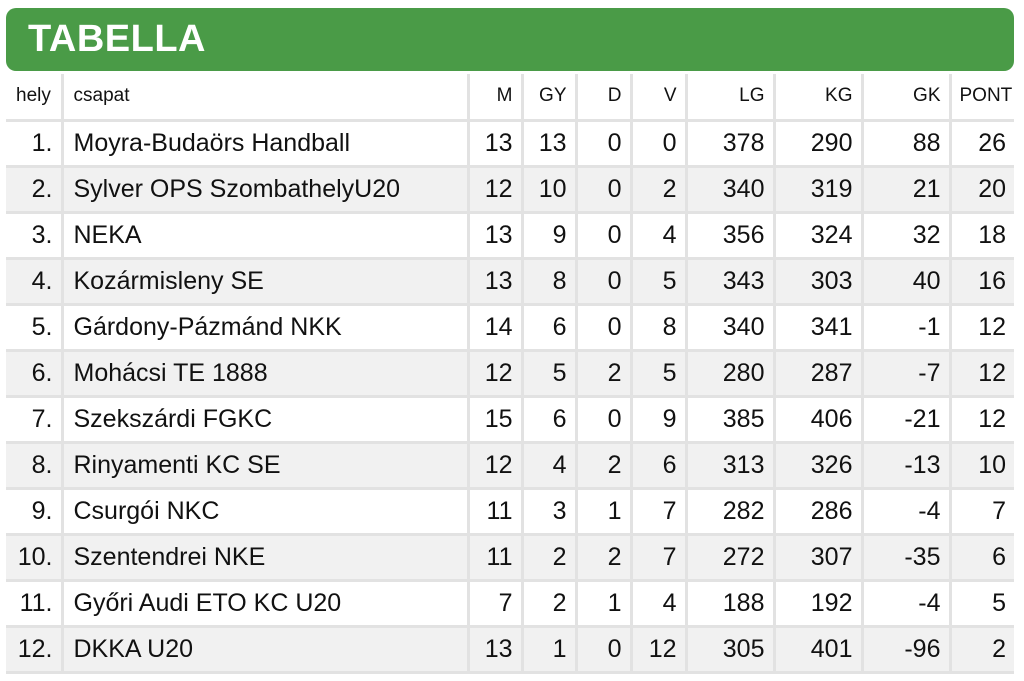  Describe the element at coordinates (731, 328) in the screenshot. I see `goals-for-cell: 340` at that location.